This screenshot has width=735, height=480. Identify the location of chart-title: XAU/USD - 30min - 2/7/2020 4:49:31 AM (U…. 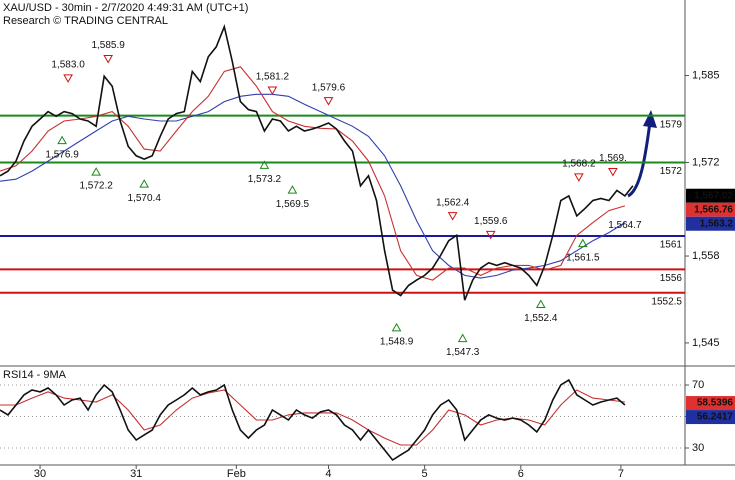
(125, 8).